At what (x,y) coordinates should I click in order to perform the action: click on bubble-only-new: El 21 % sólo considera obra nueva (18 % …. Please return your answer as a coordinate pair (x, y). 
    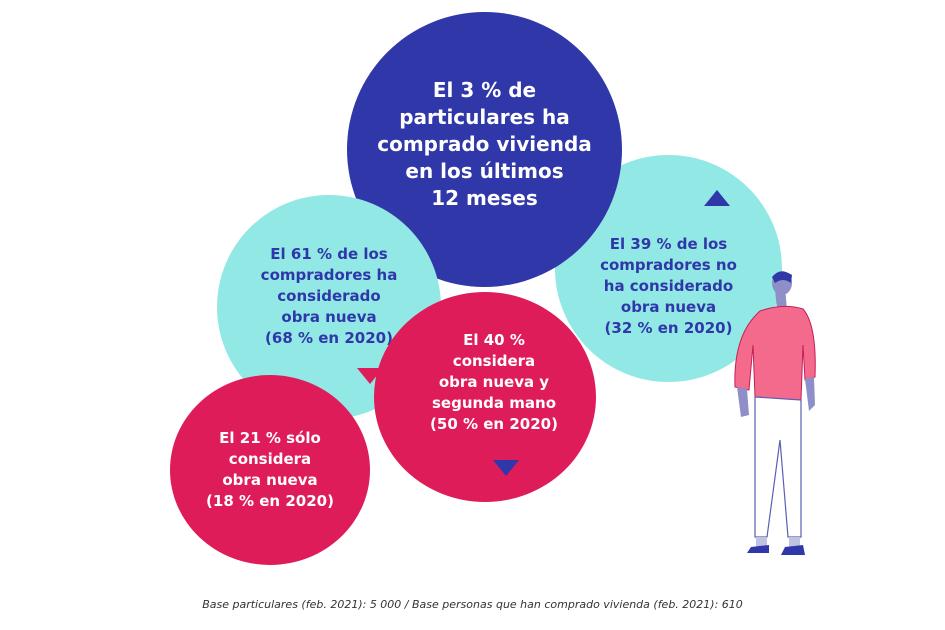
    Looking at the image, I should click on (270, 470).